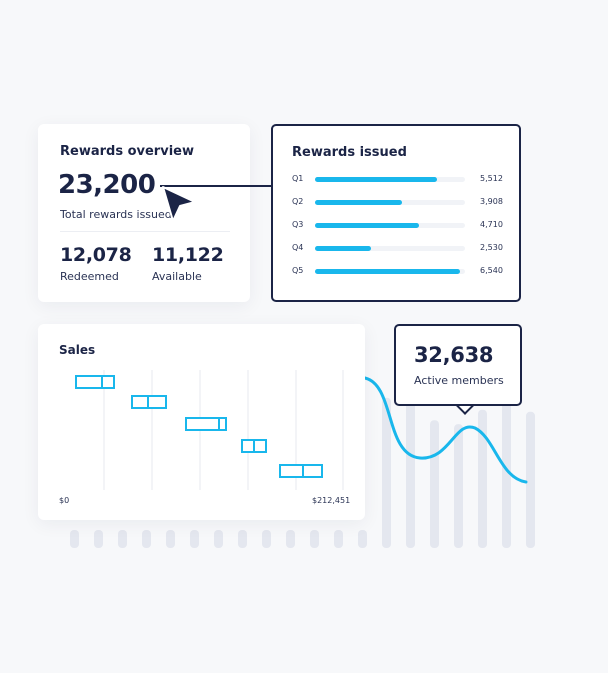 This screenshot has width=608, height=673. What do you see at coordinates (145, 231) in the screenshot?
I see `divider` at bounding box center [145, 231].